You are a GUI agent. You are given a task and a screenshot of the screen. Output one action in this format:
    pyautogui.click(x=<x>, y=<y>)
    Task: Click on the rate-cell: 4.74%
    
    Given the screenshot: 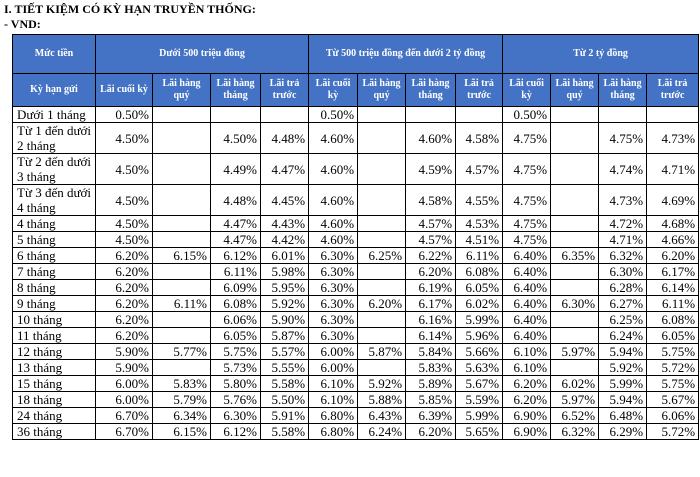 What is the action you would take?
    pyautogui.click(x=623, y=169)
    